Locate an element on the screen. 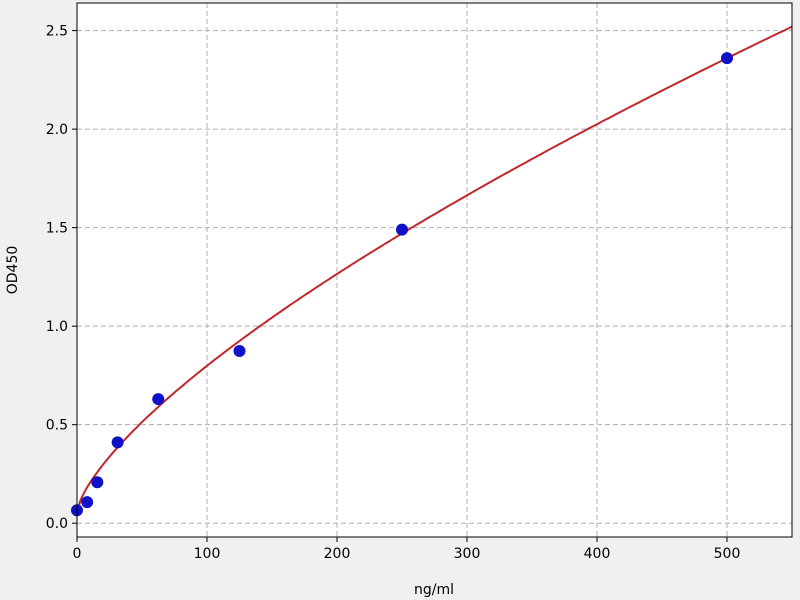  y-tick-label: 0.5 is located at coordinates (57, 426).